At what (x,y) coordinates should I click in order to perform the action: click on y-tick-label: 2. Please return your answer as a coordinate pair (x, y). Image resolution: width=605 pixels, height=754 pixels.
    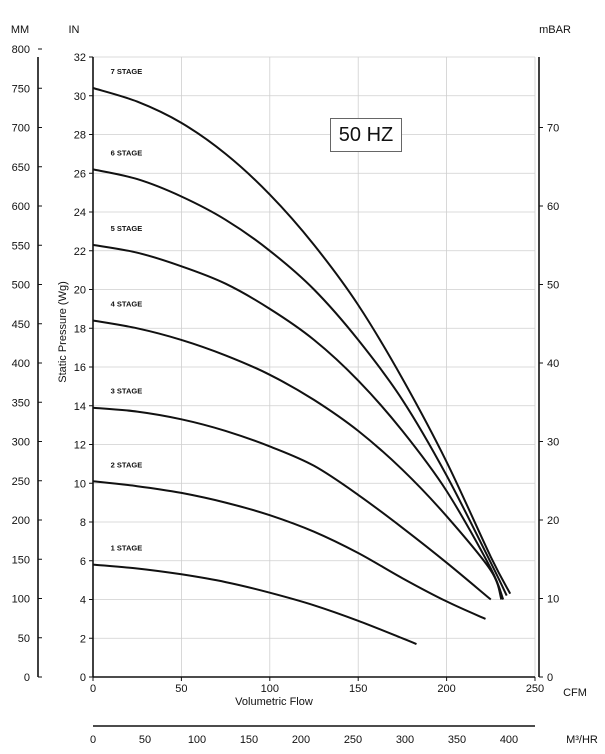
    Looking at the image, I should click on (83, 639).